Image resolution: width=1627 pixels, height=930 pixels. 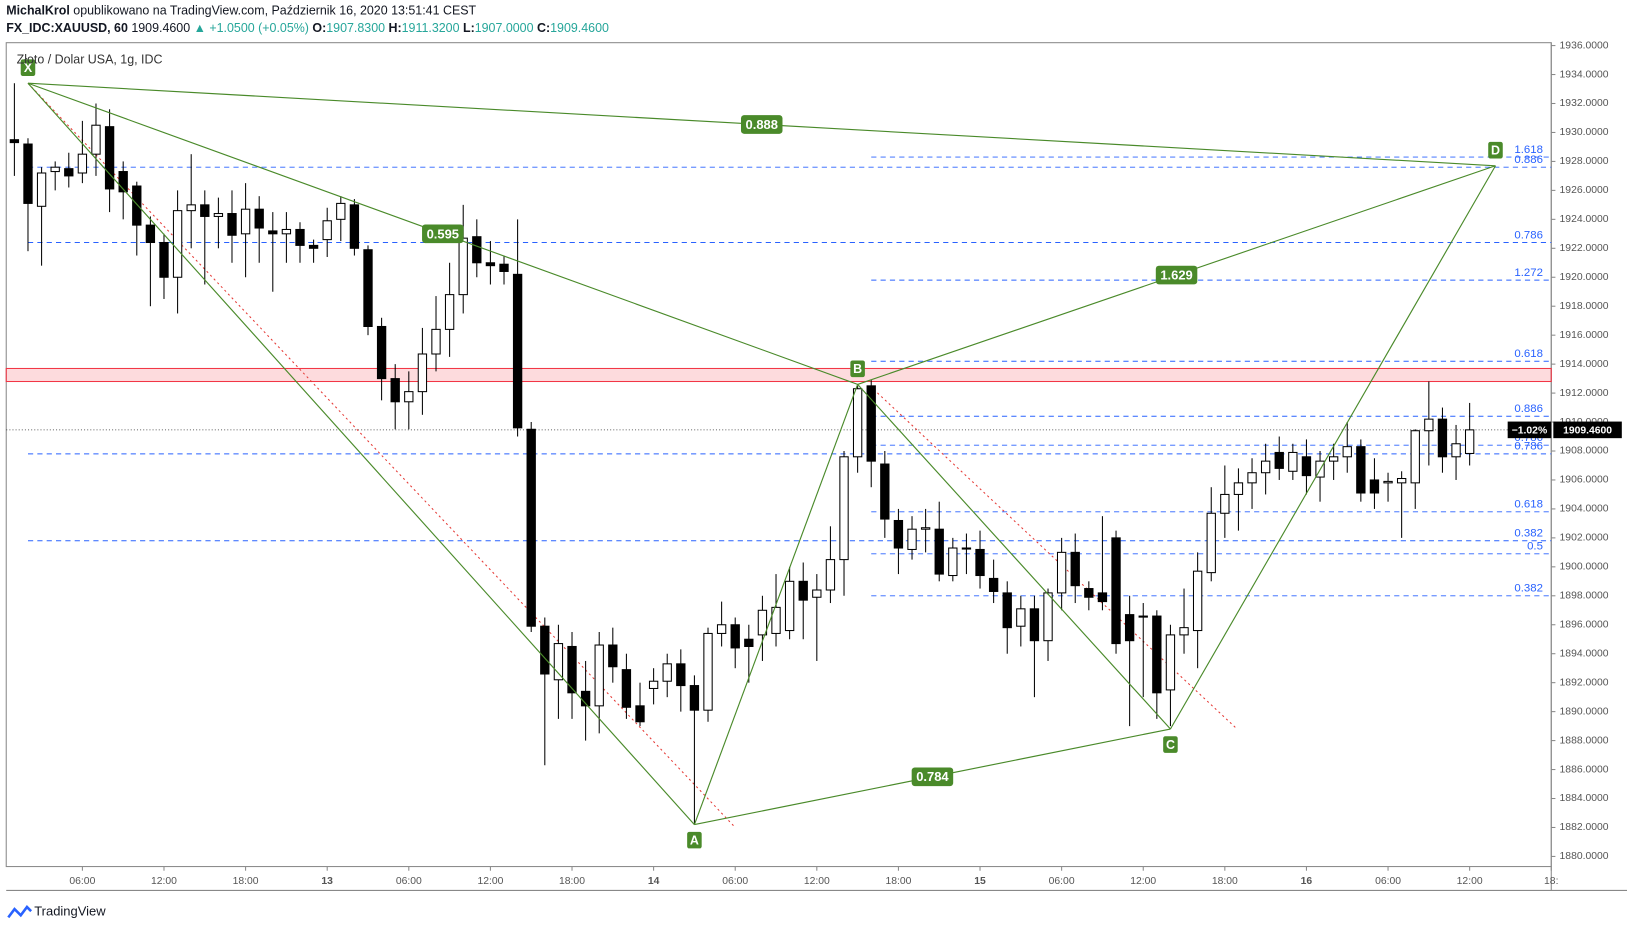 I want to click on price-change-tag: −1.02%, so click(x=1529, y=431).